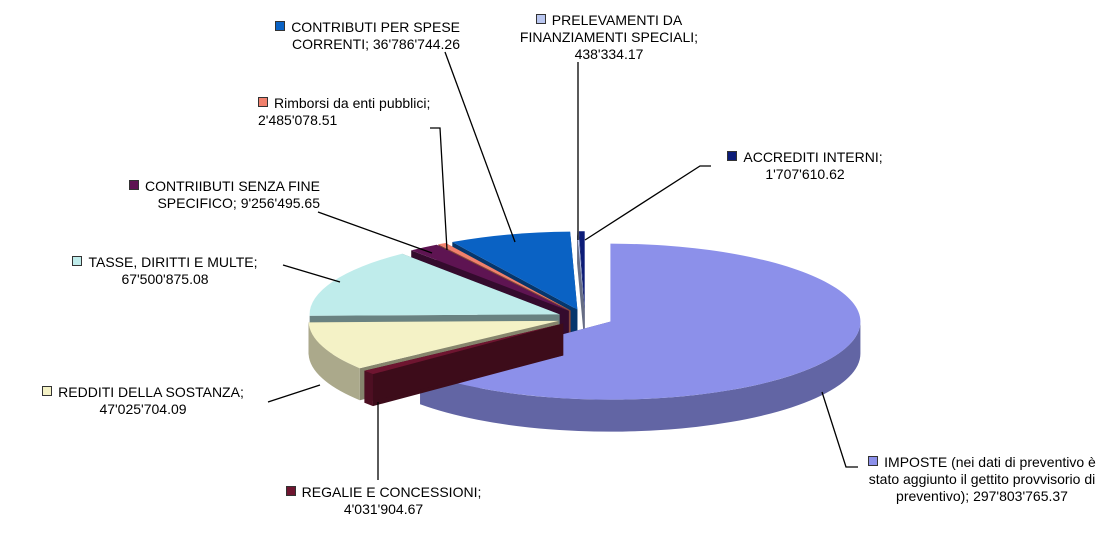  Describe the element at coordinates (298, 120) in the screenshot. I see `value-label: 2'485'078.51` at that location.